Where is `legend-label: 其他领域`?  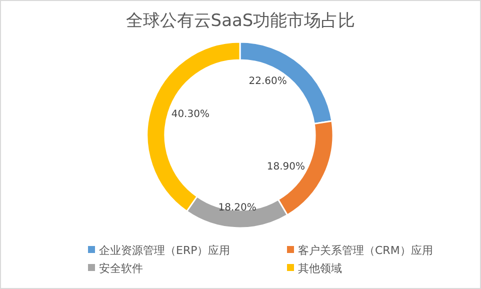
legend-label: 其他领域 is located at coordinates (320, 268).